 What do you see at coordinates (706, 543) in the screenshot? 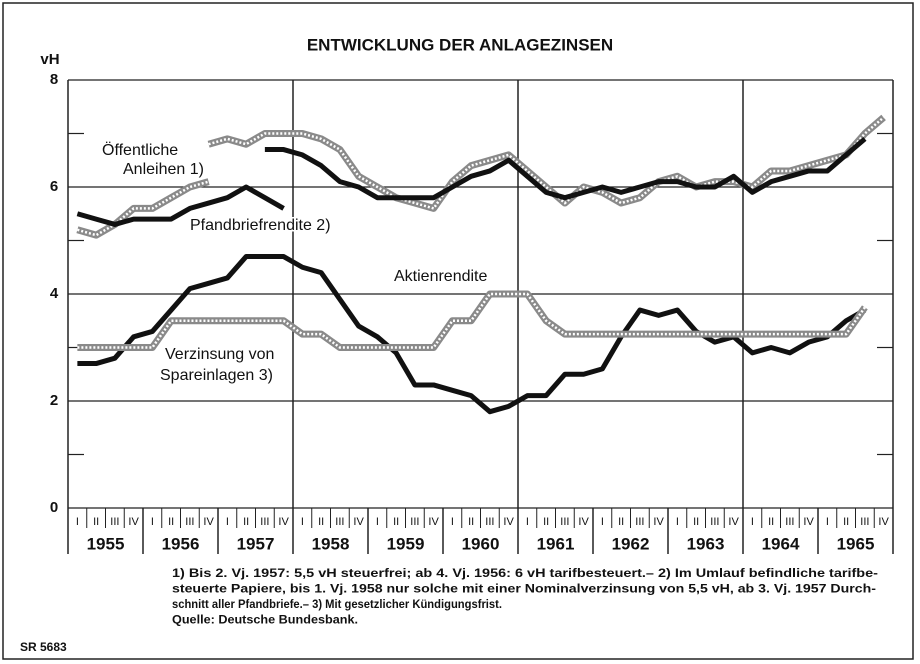
I see `year-label: 1963` at bounding box center [706, 543].